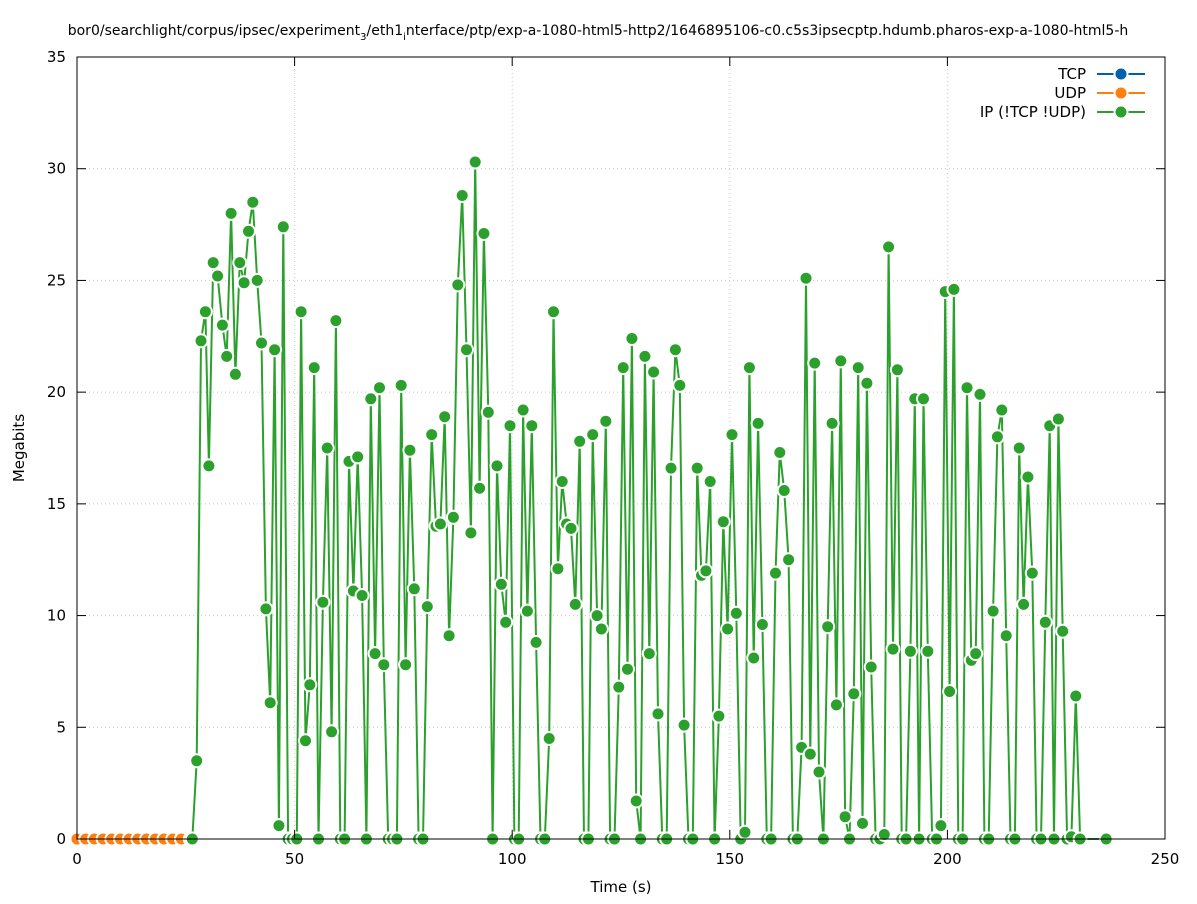 The image size is (1197, 904). I want to click on title-part-mid: /eth1, so click(385, 31).